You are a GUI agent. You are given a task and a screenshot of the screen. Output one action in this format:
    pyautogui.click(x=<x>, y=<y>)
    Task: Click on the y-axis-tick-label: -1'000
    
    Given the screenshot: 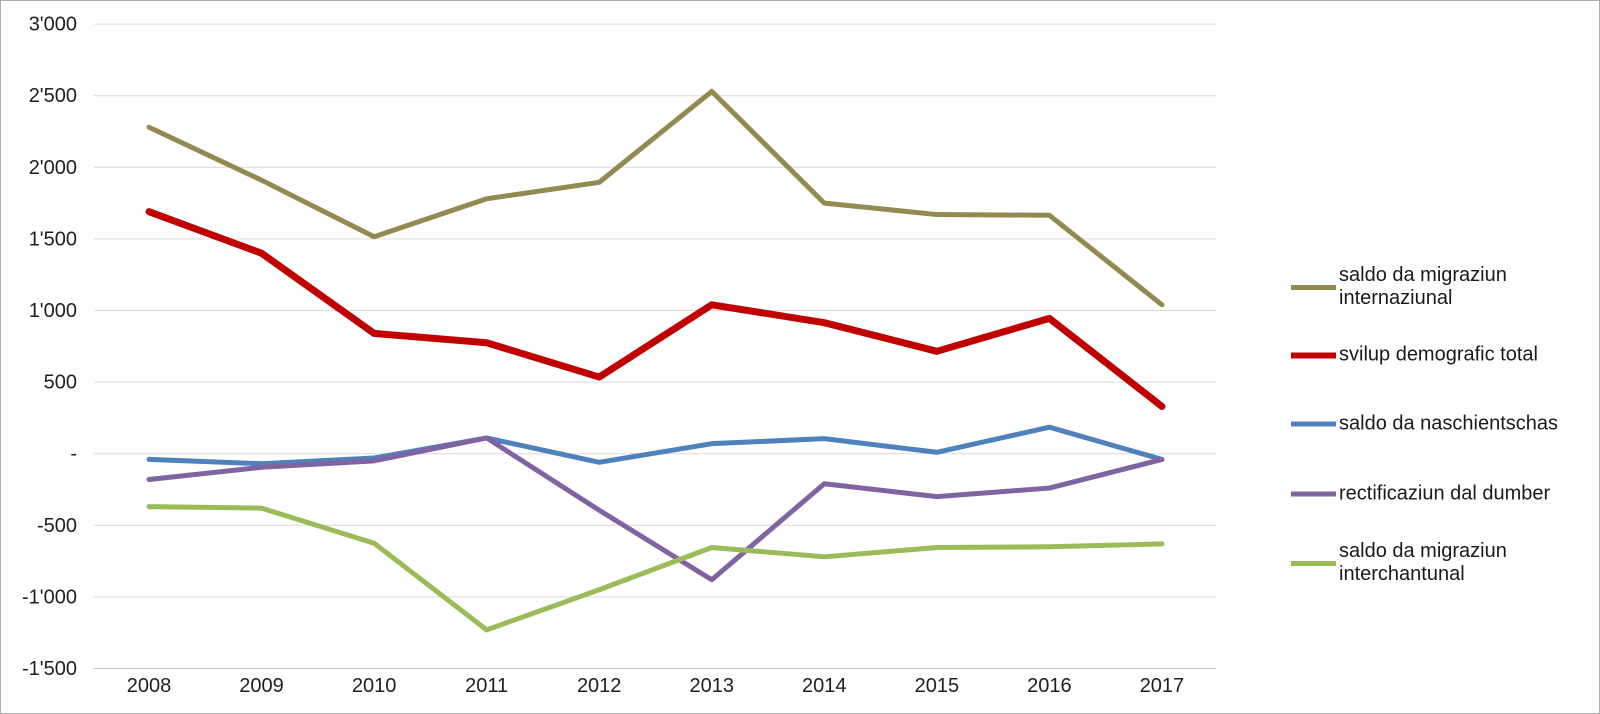 What is the action you would take?
    pyautogui.click(x=49, y=597)
    